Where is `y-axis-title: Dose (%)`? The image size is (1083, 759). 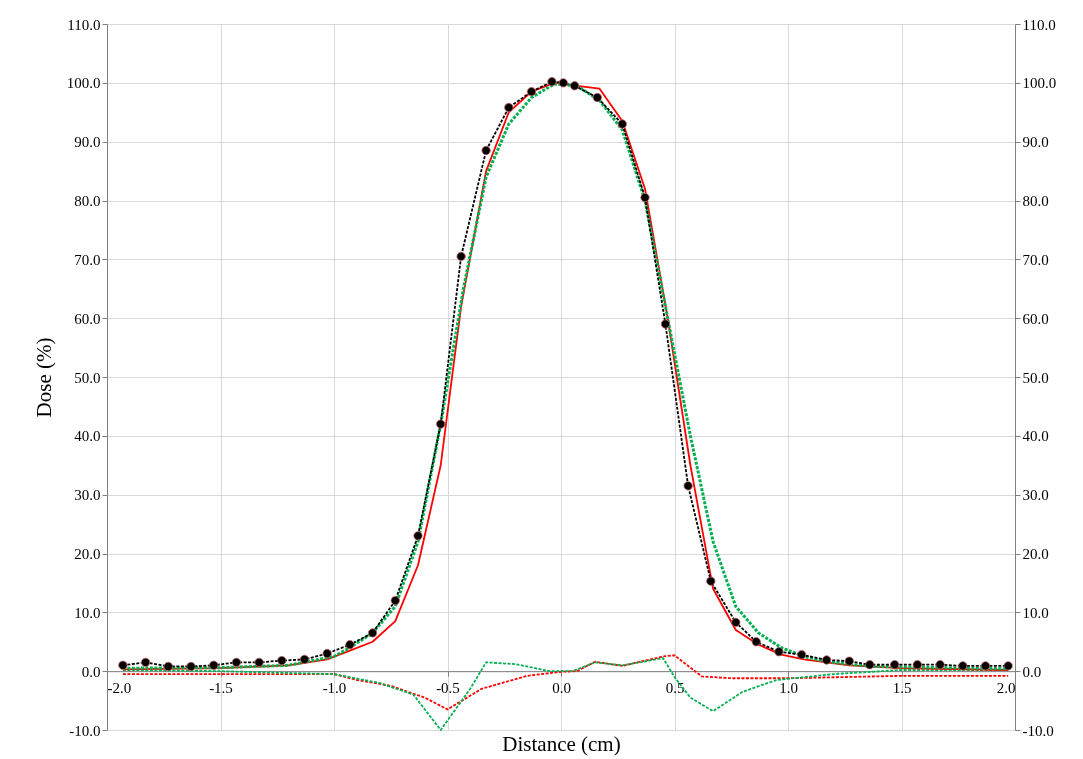 y-axis-title: Dose (%) is located at coordinates (43, 377).